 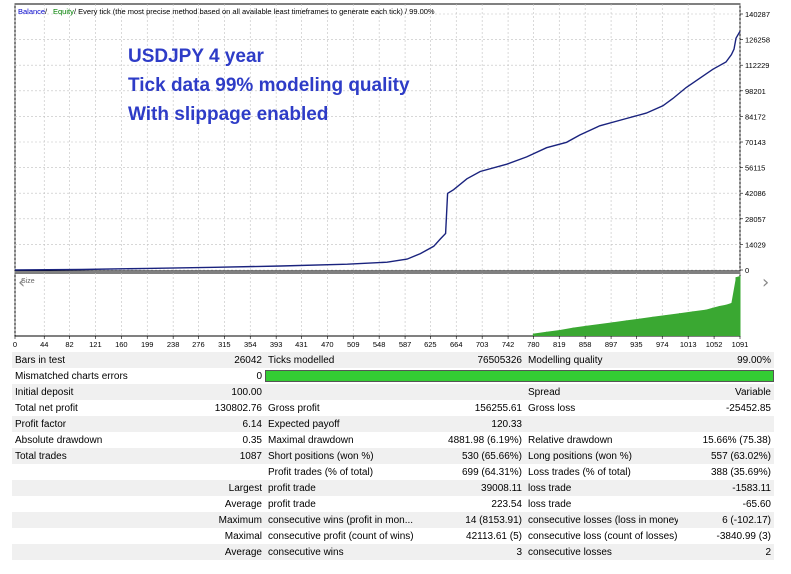 What do you see at coordinates (215, 520) in the screenshot?
I see `report-value-1: Maximum` at bounding box center [215, 520].